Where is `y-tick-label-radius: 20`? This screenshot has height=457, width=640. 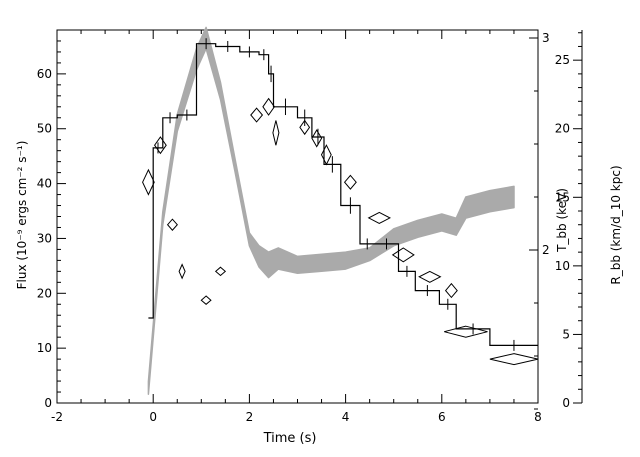 y-tick-label-radius: 20 is located at coordinates (562, 129).